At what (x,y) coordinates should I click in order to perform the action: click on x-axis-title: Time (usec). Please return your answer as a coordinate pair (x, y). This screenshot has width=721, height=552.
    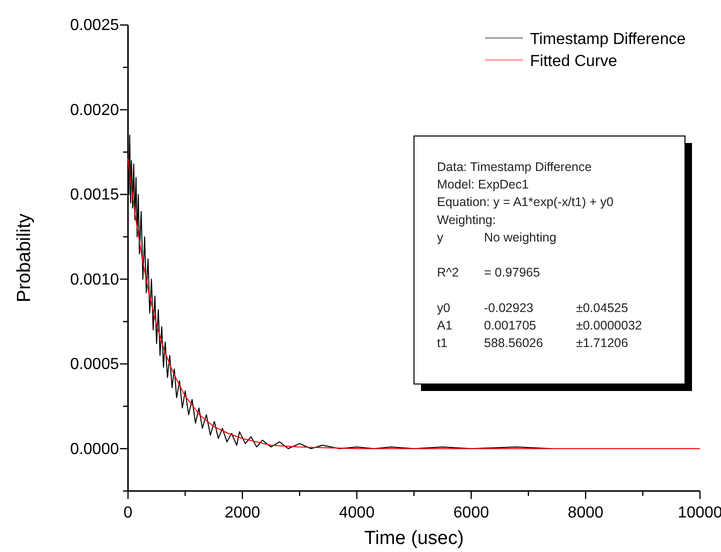
    Looking at the image, I should click on (414, 538).